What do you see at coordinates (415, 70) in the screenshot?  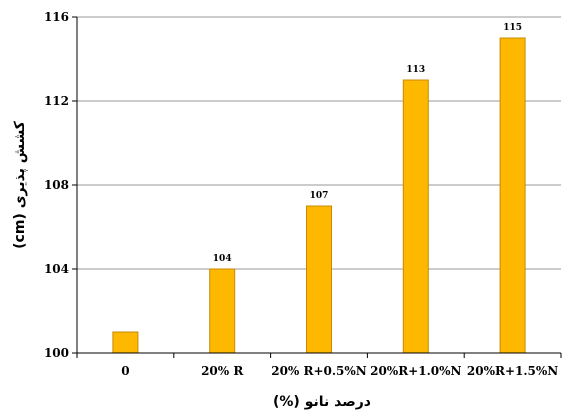 I see `data-label: 113` at bounding box center [415, 70].